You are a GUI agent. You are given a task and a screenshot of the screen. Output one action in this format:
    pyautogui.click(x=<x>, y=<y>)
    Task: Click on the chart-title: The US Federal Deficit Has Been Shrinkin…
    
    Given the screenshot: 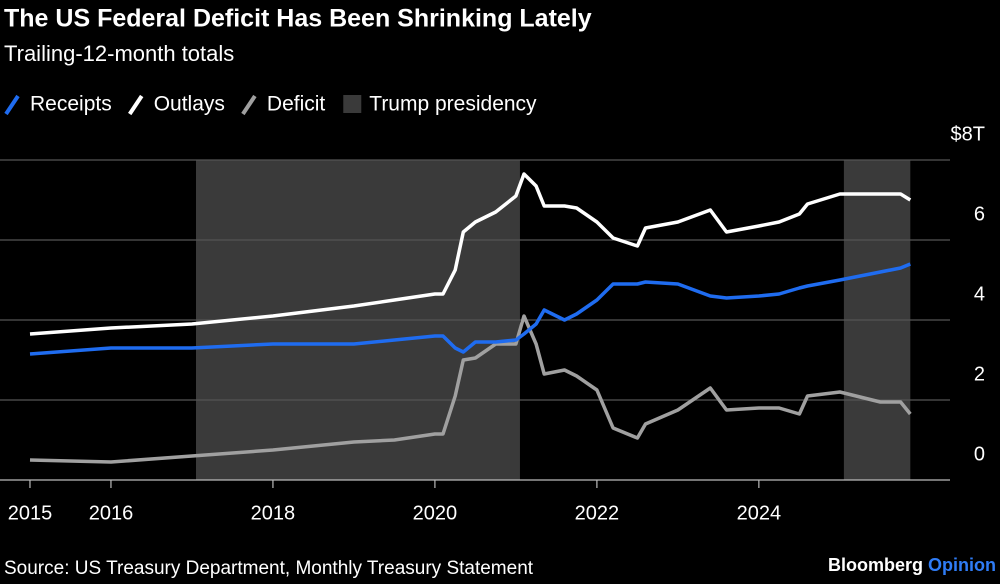 What is the action you would take?
    pyautogui.click(x=298, y=19)
    